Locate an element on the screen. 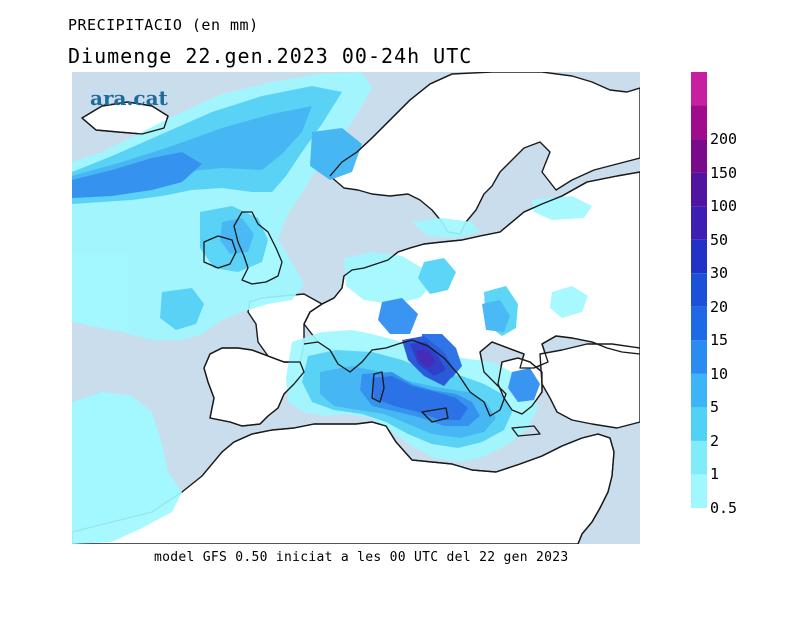 The width and height of the screenshot is (800, 617). legend-label-200: 200 is located at coordinates (724, 139).